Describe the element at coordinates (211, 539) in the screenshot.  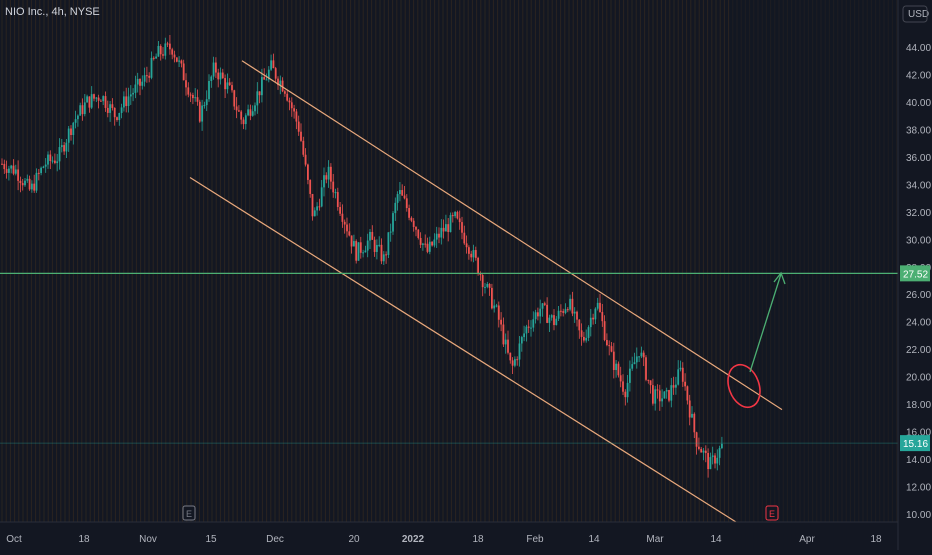
I see `time-tick-label: 15` at that location.